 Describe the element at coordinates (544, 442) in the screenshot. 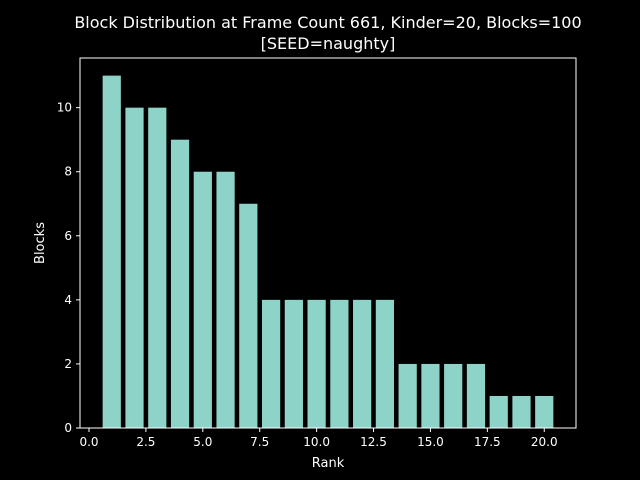

I see `x-tick-label: 20.0` at that location.